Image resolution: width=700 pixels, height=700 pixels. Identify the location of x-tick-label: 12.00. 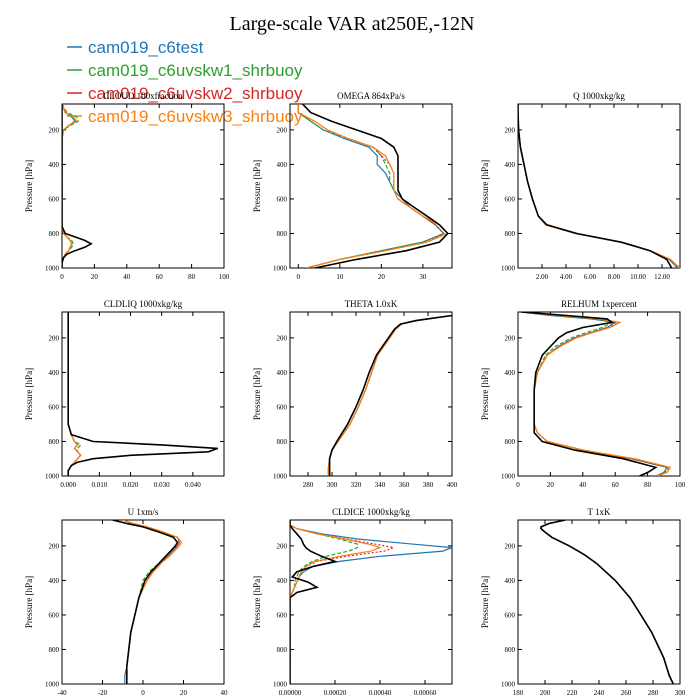
(662, 277).